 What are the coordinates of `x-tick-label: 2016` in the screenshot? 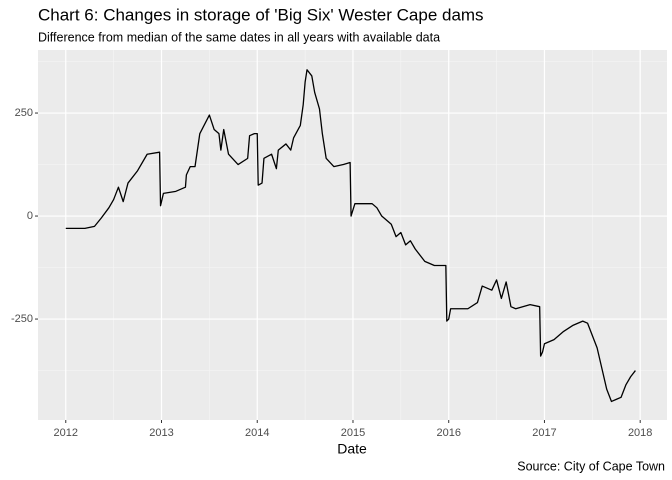 It's located at (448, 433).